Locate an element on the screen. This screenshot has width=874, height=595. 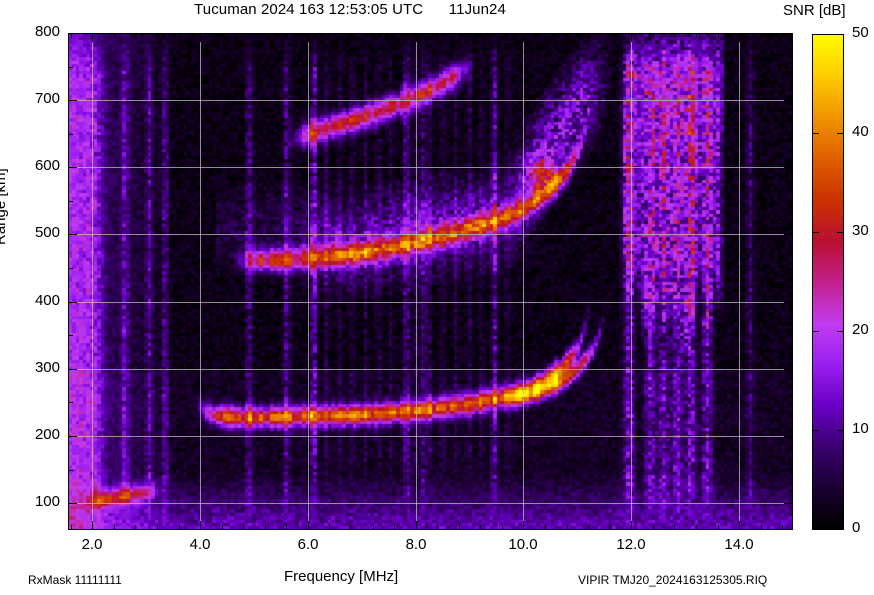
y-axis-tick-label: 800 is located at coordinates (47, 31).